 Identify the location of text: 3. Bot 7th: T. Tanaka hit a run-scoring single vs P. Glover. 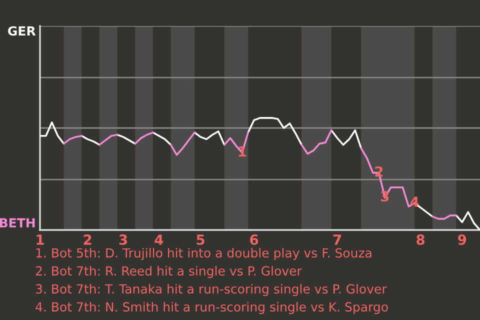
(211, 290).